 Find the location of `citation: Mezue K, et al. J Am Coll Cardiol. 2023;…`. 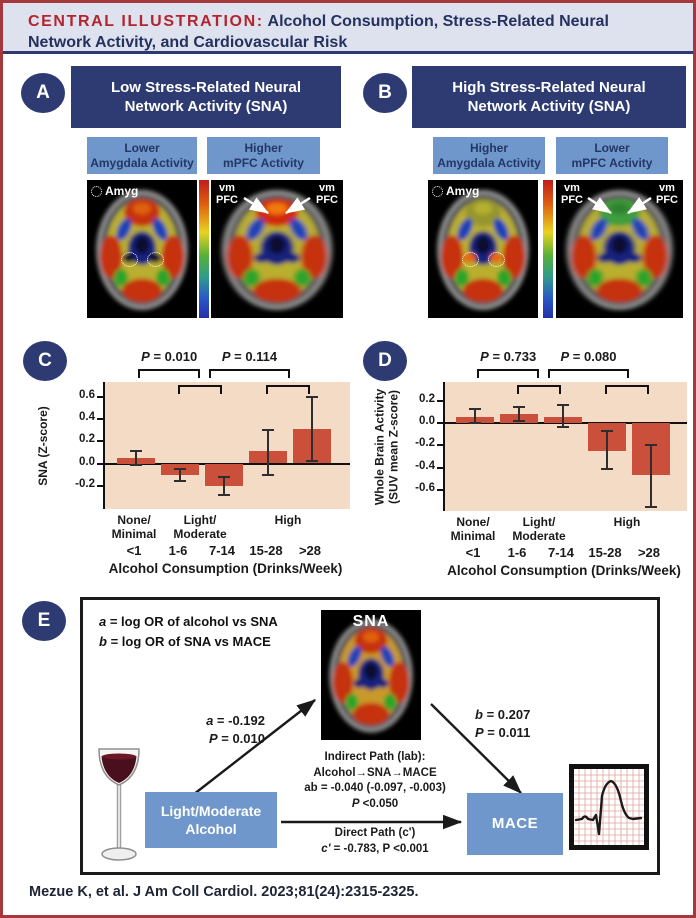

citation: Mezue K, et al. J Am Coll Cardiol. 2023;… is located at coordinates (224, 892).